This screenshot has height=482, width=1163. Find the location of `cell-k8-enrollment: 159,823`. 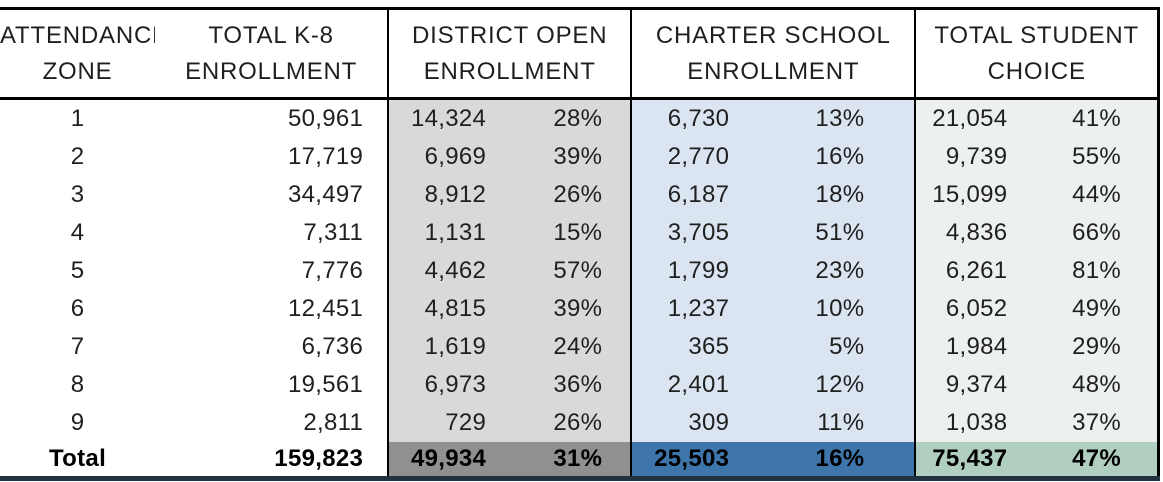

cell-k8-enrollment: 159,823 is located at coordinates (272, 461).